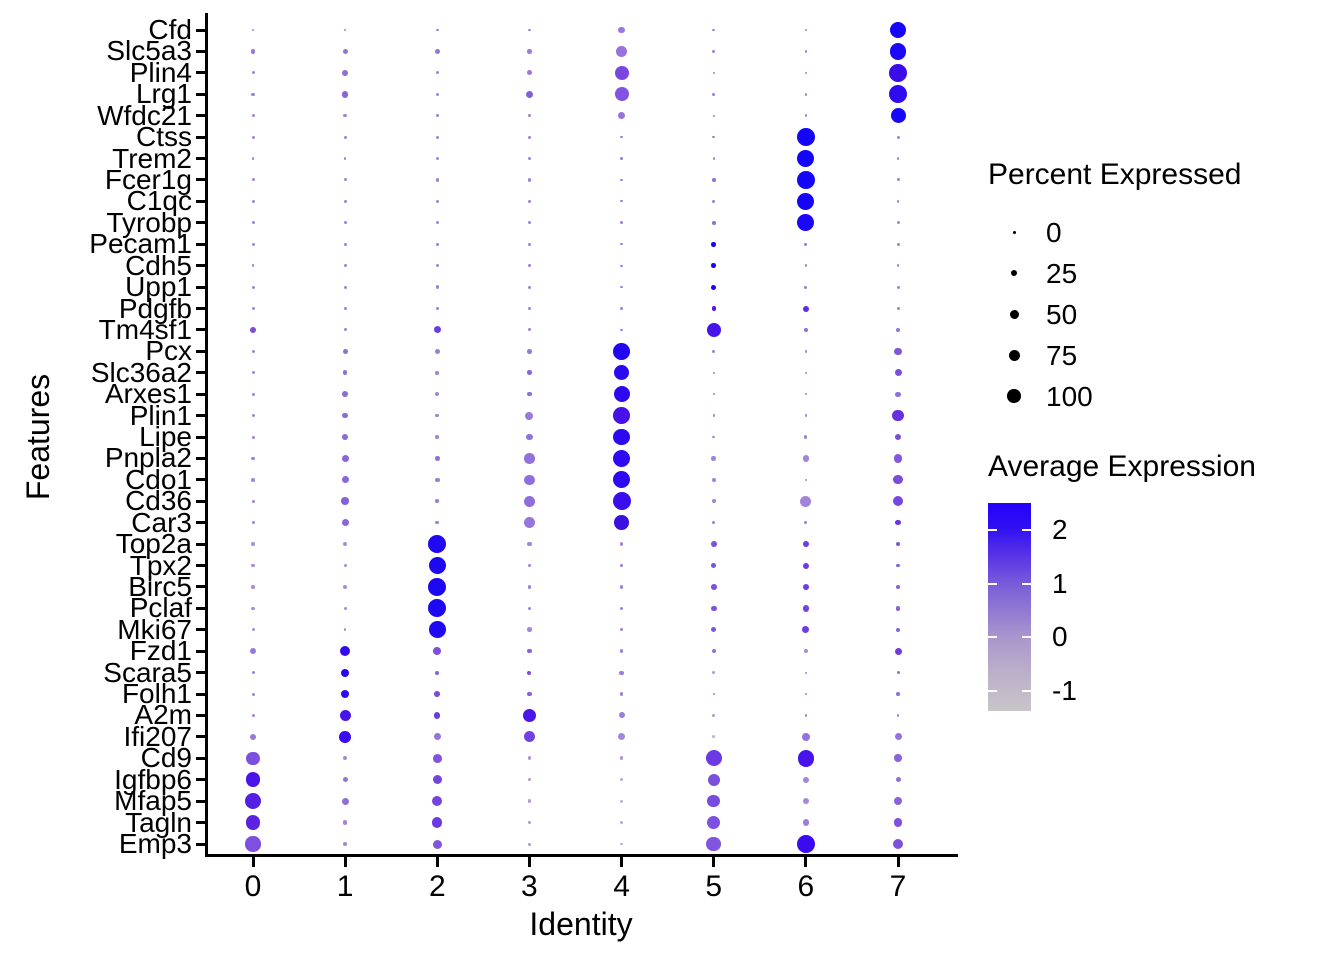 The image size is (1344, 960). Describe the element at coordinates (206, 435) in the screenshot. I see `y-axis-line` at that location.